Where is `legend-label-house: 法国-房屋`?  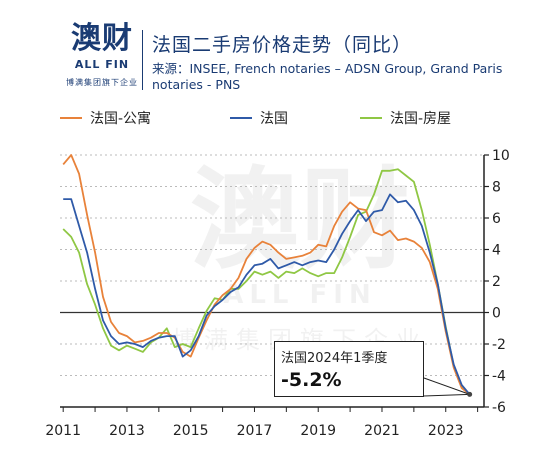
legend-label-house: 法国-房屋 is located at coordinates (421, 119).